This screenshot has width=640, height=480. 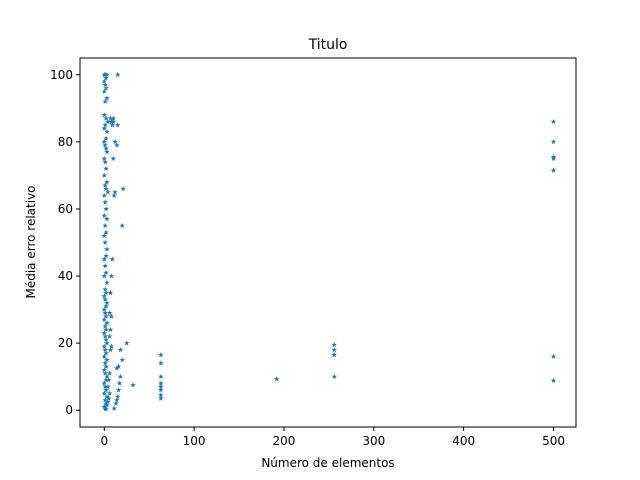 I want to click on y-axis-label: Média erro relativo, so click(x=31, y=241).